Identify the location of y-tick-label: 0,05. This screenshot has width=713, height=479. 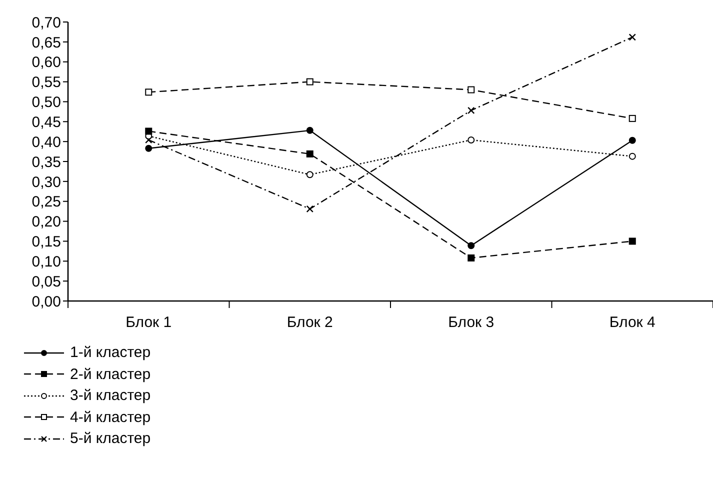
(46, 281).